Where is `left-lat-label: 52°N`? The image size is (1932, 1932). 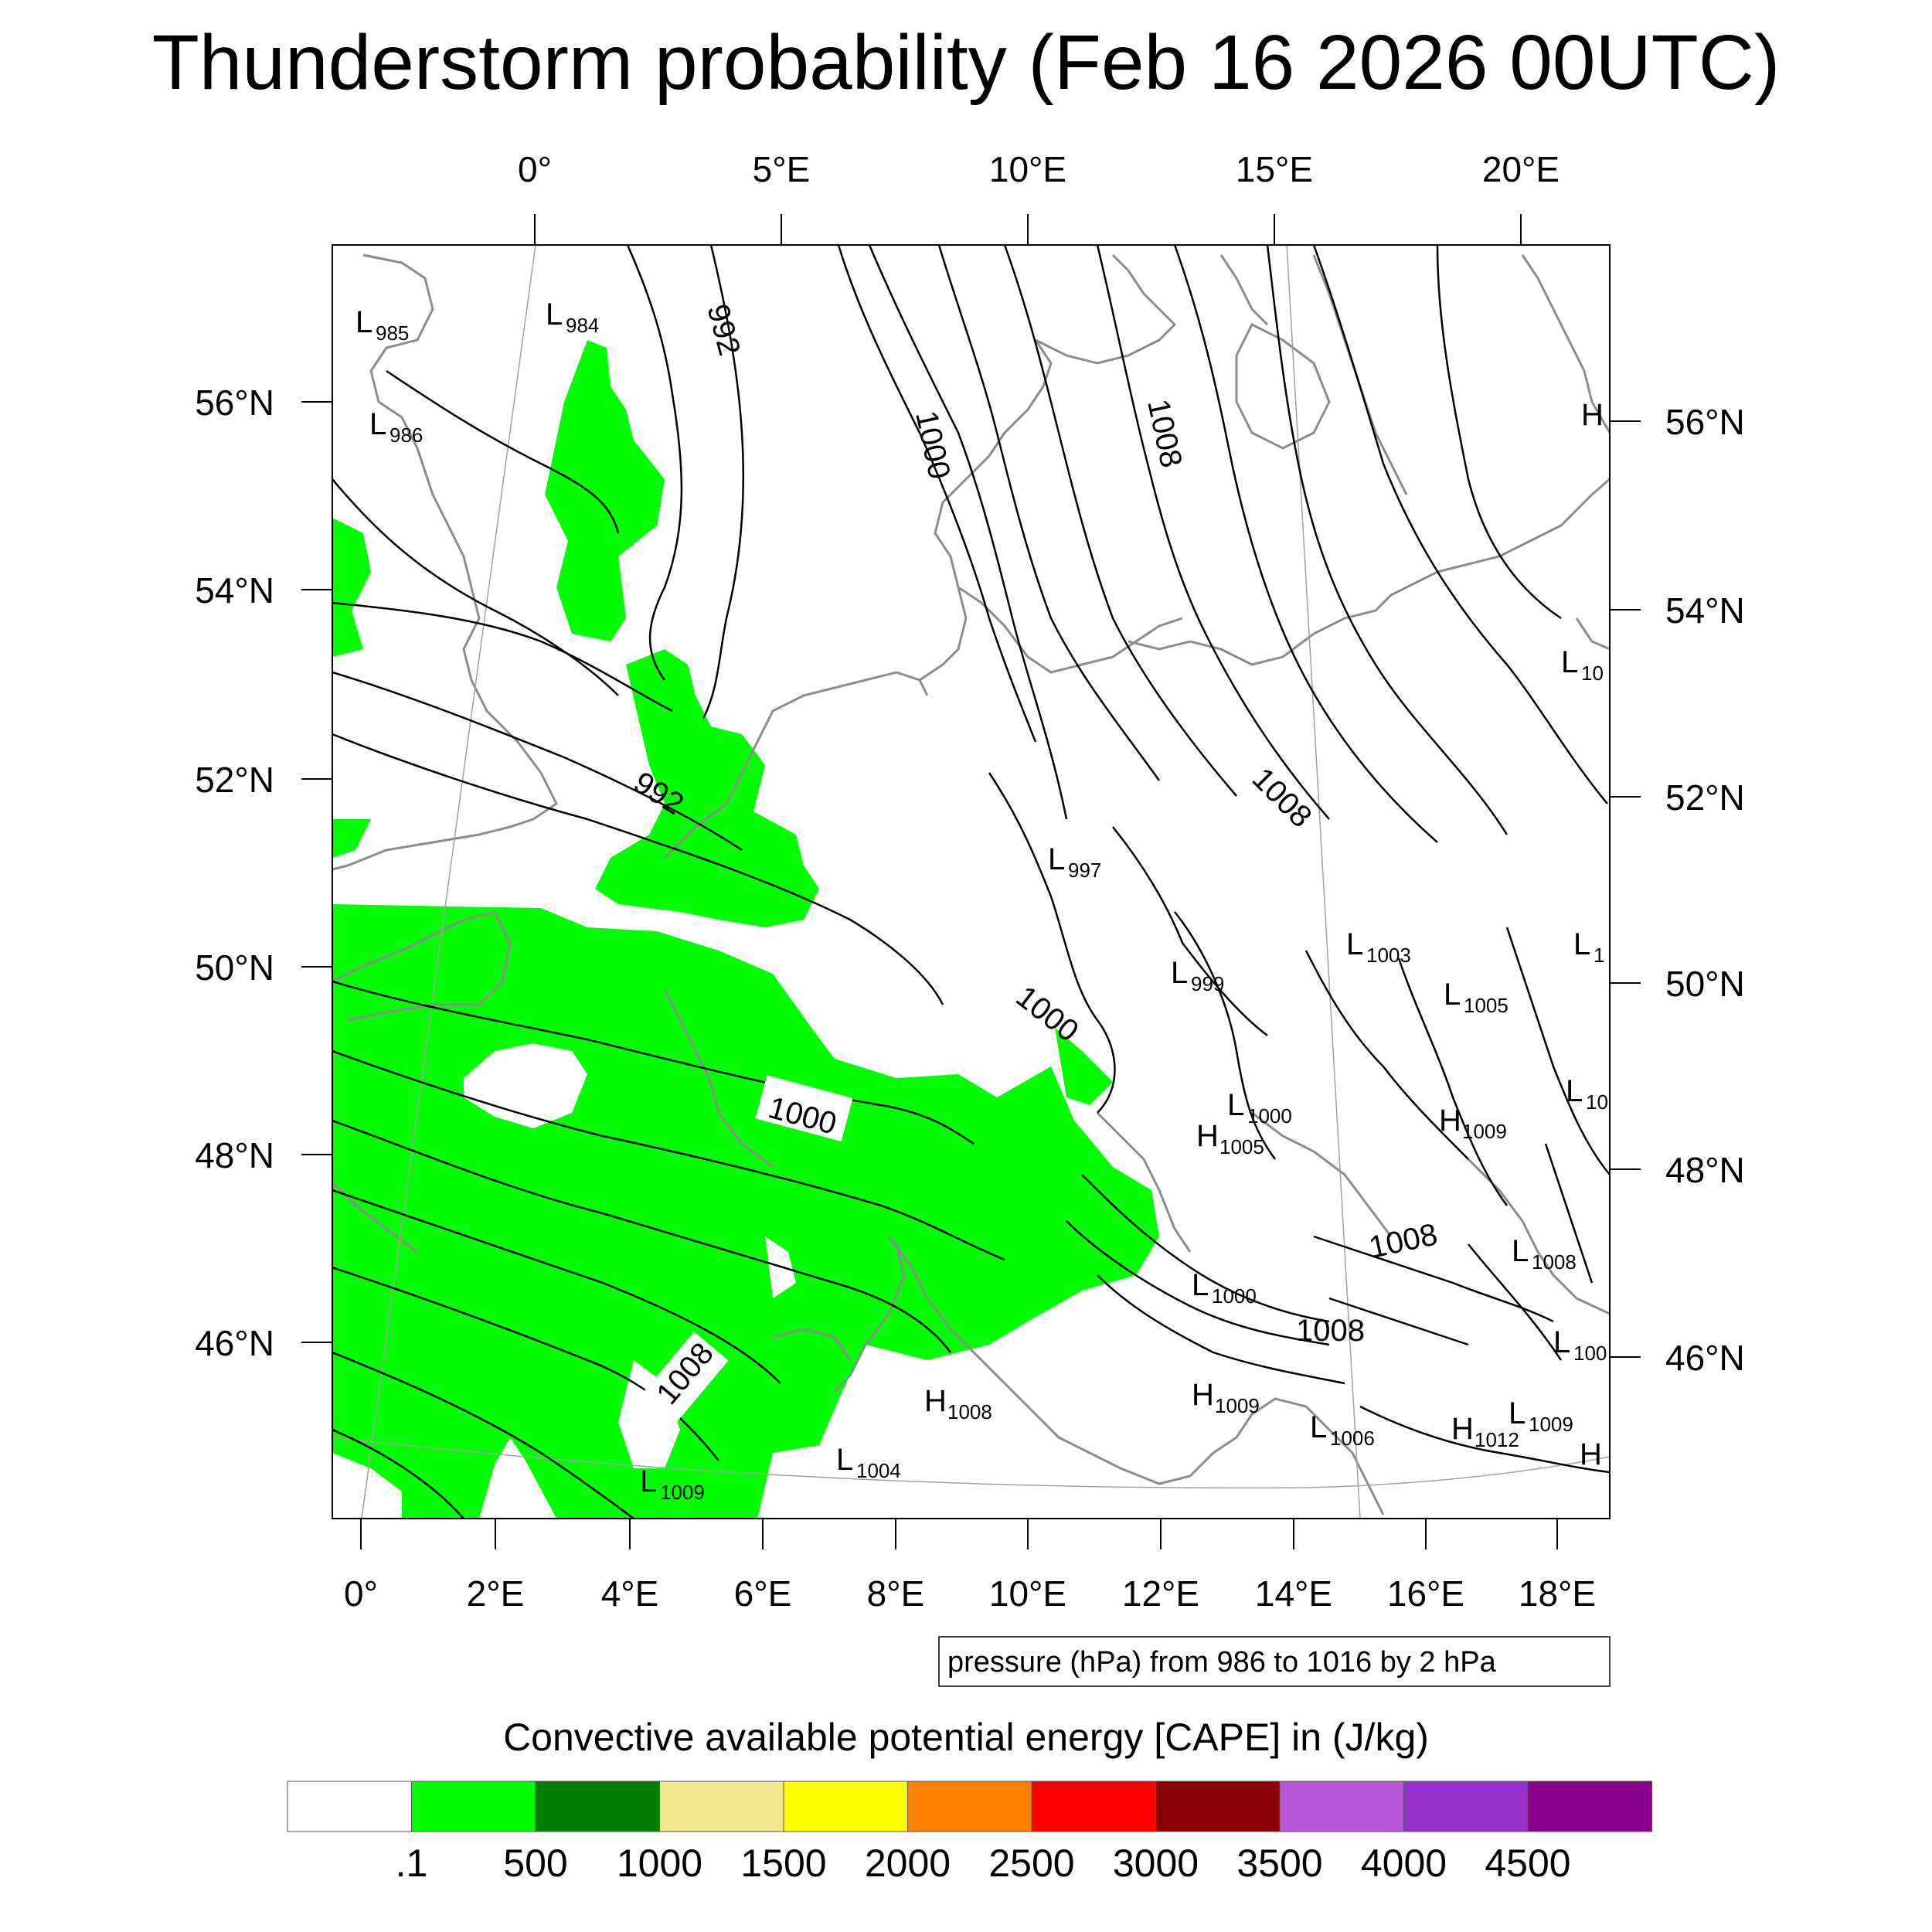 left-lat-label: 52°N is located at coordinates (235, 780).